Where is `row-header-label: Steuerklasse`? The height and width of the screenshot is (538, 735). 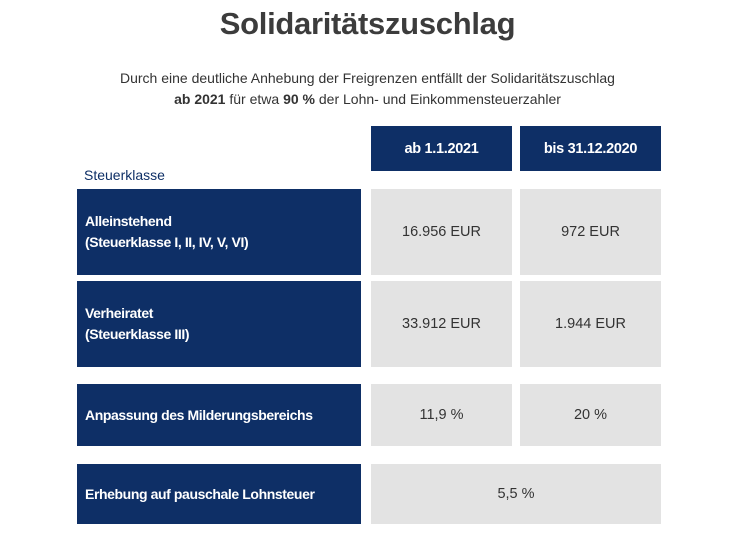 row-header-label: Steuerklasse is located at coordinates (124, 175).